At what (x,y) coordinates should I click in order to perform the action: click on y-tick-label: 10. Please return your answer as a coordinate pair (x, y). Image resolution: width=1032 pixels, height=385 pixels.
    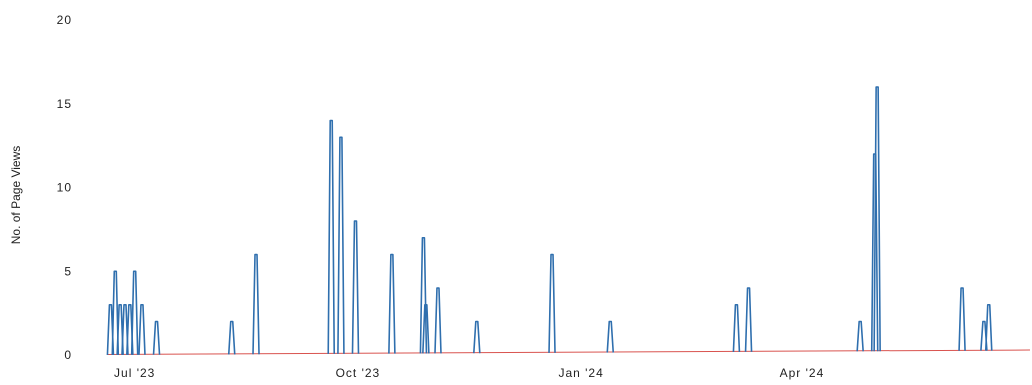
    Looking at the image, I should click on (64, 188).